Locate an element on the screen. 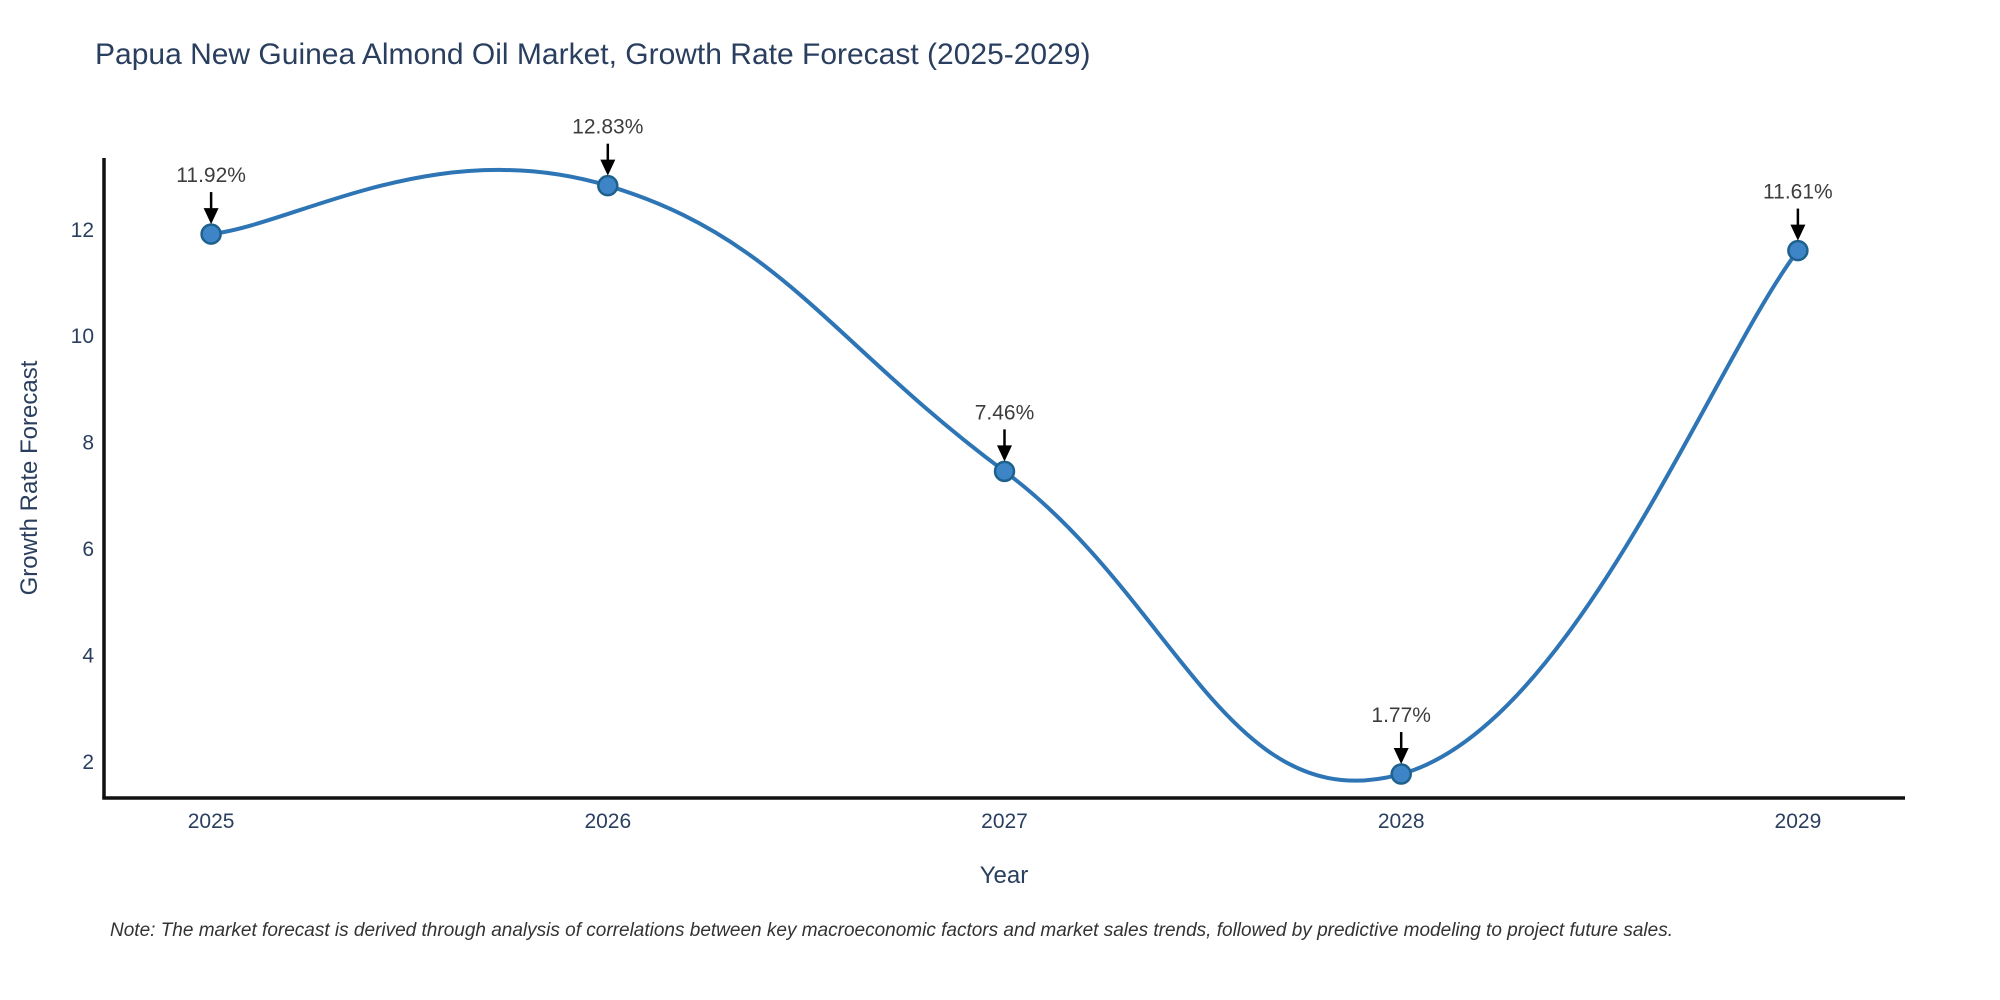  point-value-label: 11.61% is located at coordinates (1798, 192).